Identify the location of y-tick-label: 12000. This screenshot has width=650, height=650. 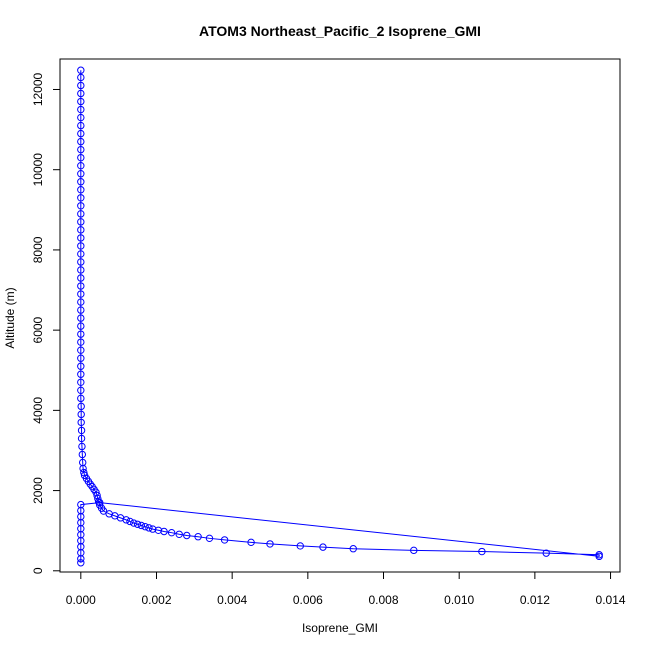
(38, 89).